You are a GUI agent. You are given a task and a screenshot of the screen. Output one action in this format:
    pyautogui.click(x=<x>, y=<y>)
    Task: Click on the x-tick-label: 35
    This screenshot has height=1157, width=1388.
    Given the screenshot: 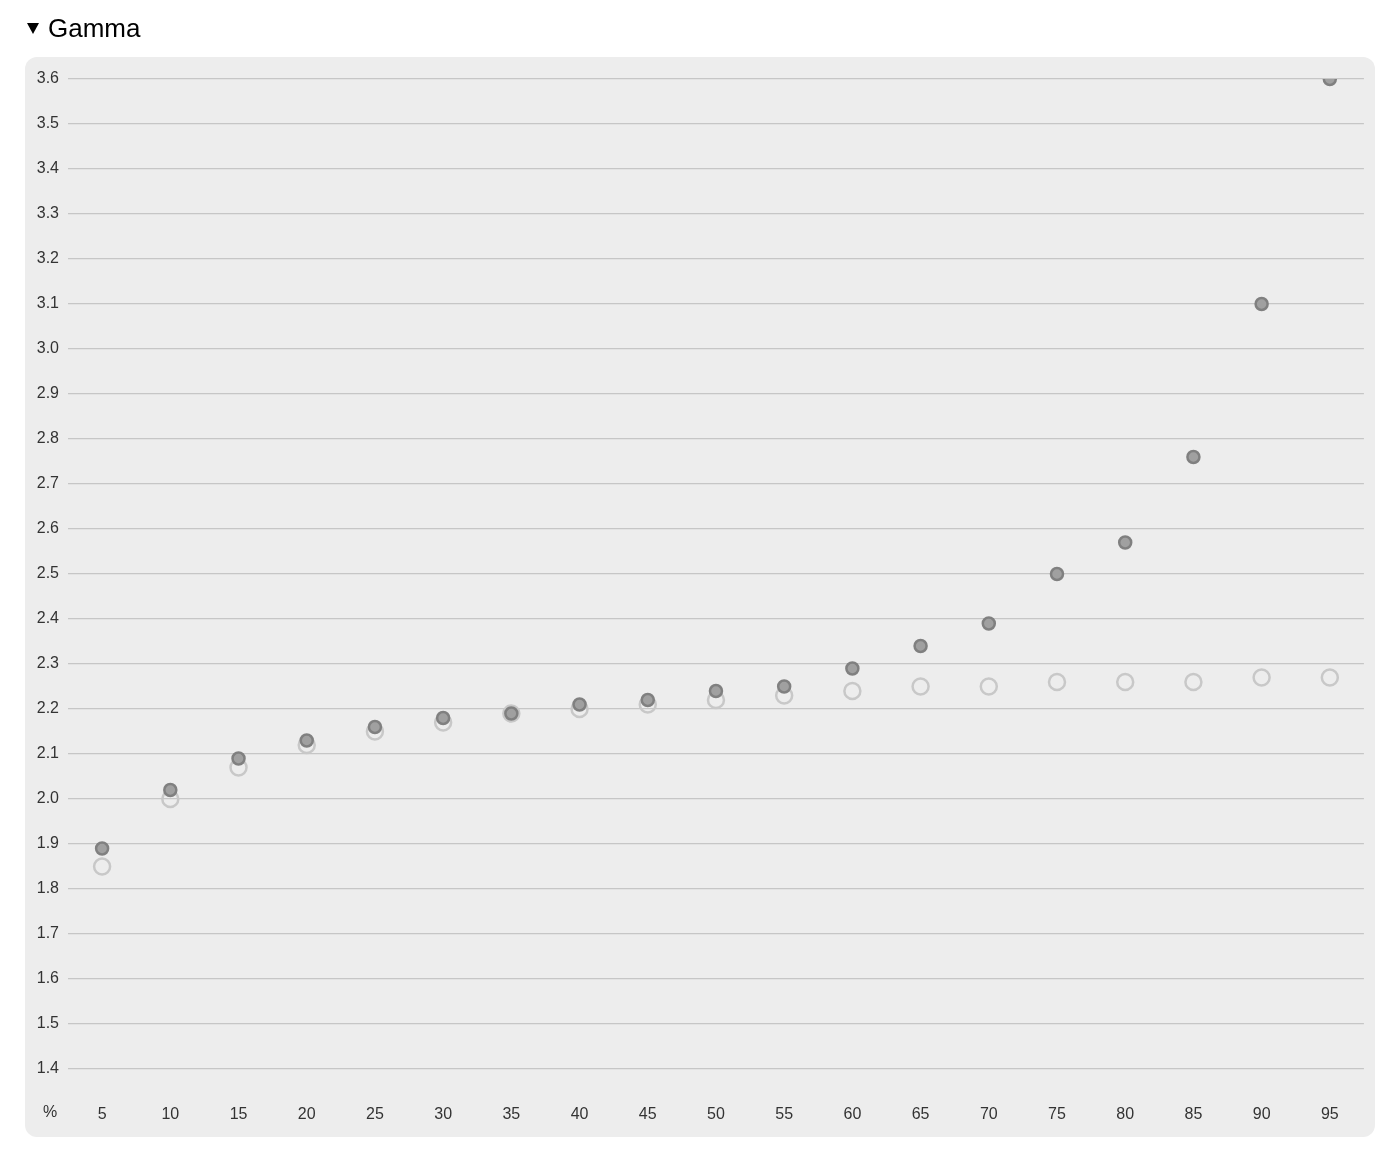 What is the action you would take?
    pyautogui.click(x=511, y=1114)
    